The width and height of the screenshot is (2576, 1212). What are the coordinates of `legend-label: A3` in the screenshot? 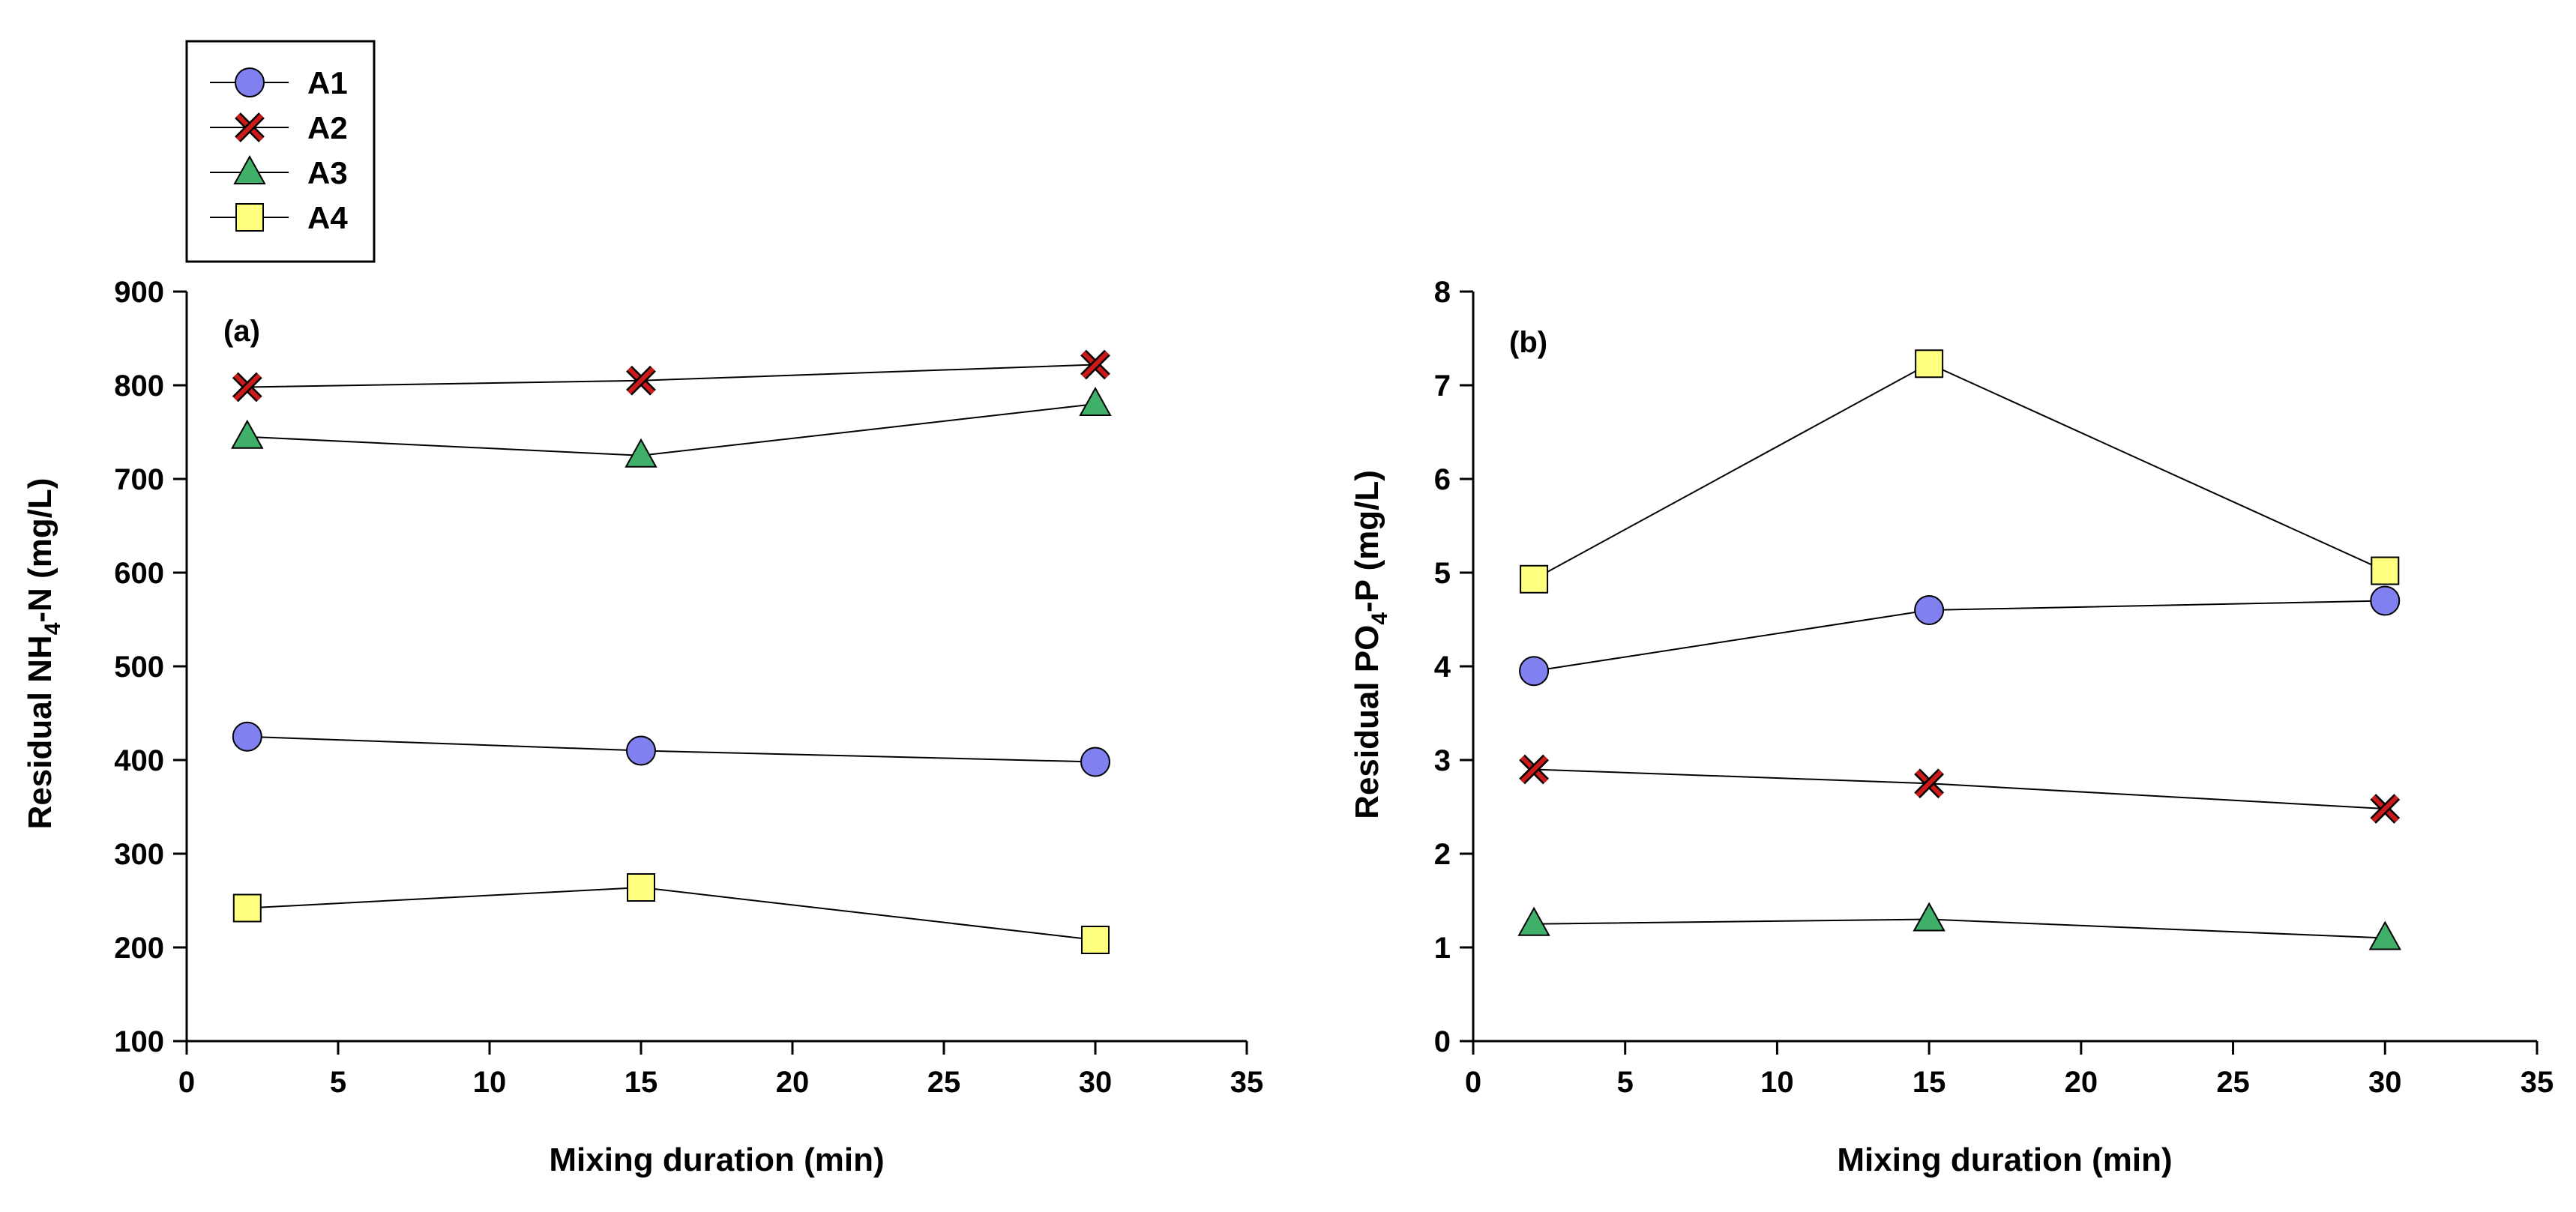 It's located at (327, 172).